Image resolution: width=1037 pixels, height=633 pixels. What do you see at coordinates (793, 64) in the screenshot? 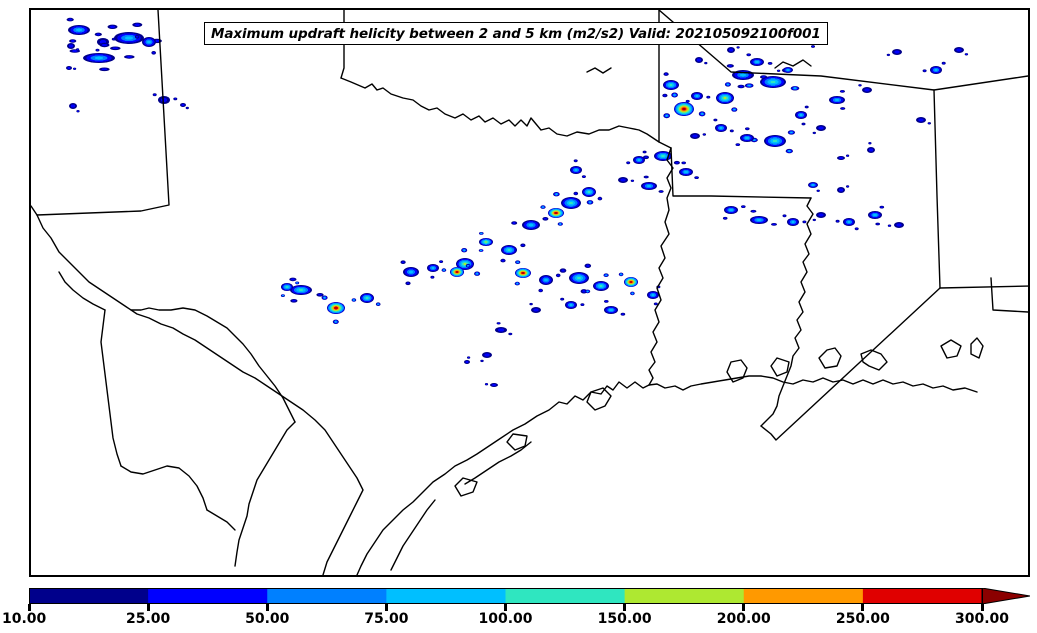
I see `river-tributary-ouachita` at bounding box center [793, 64].